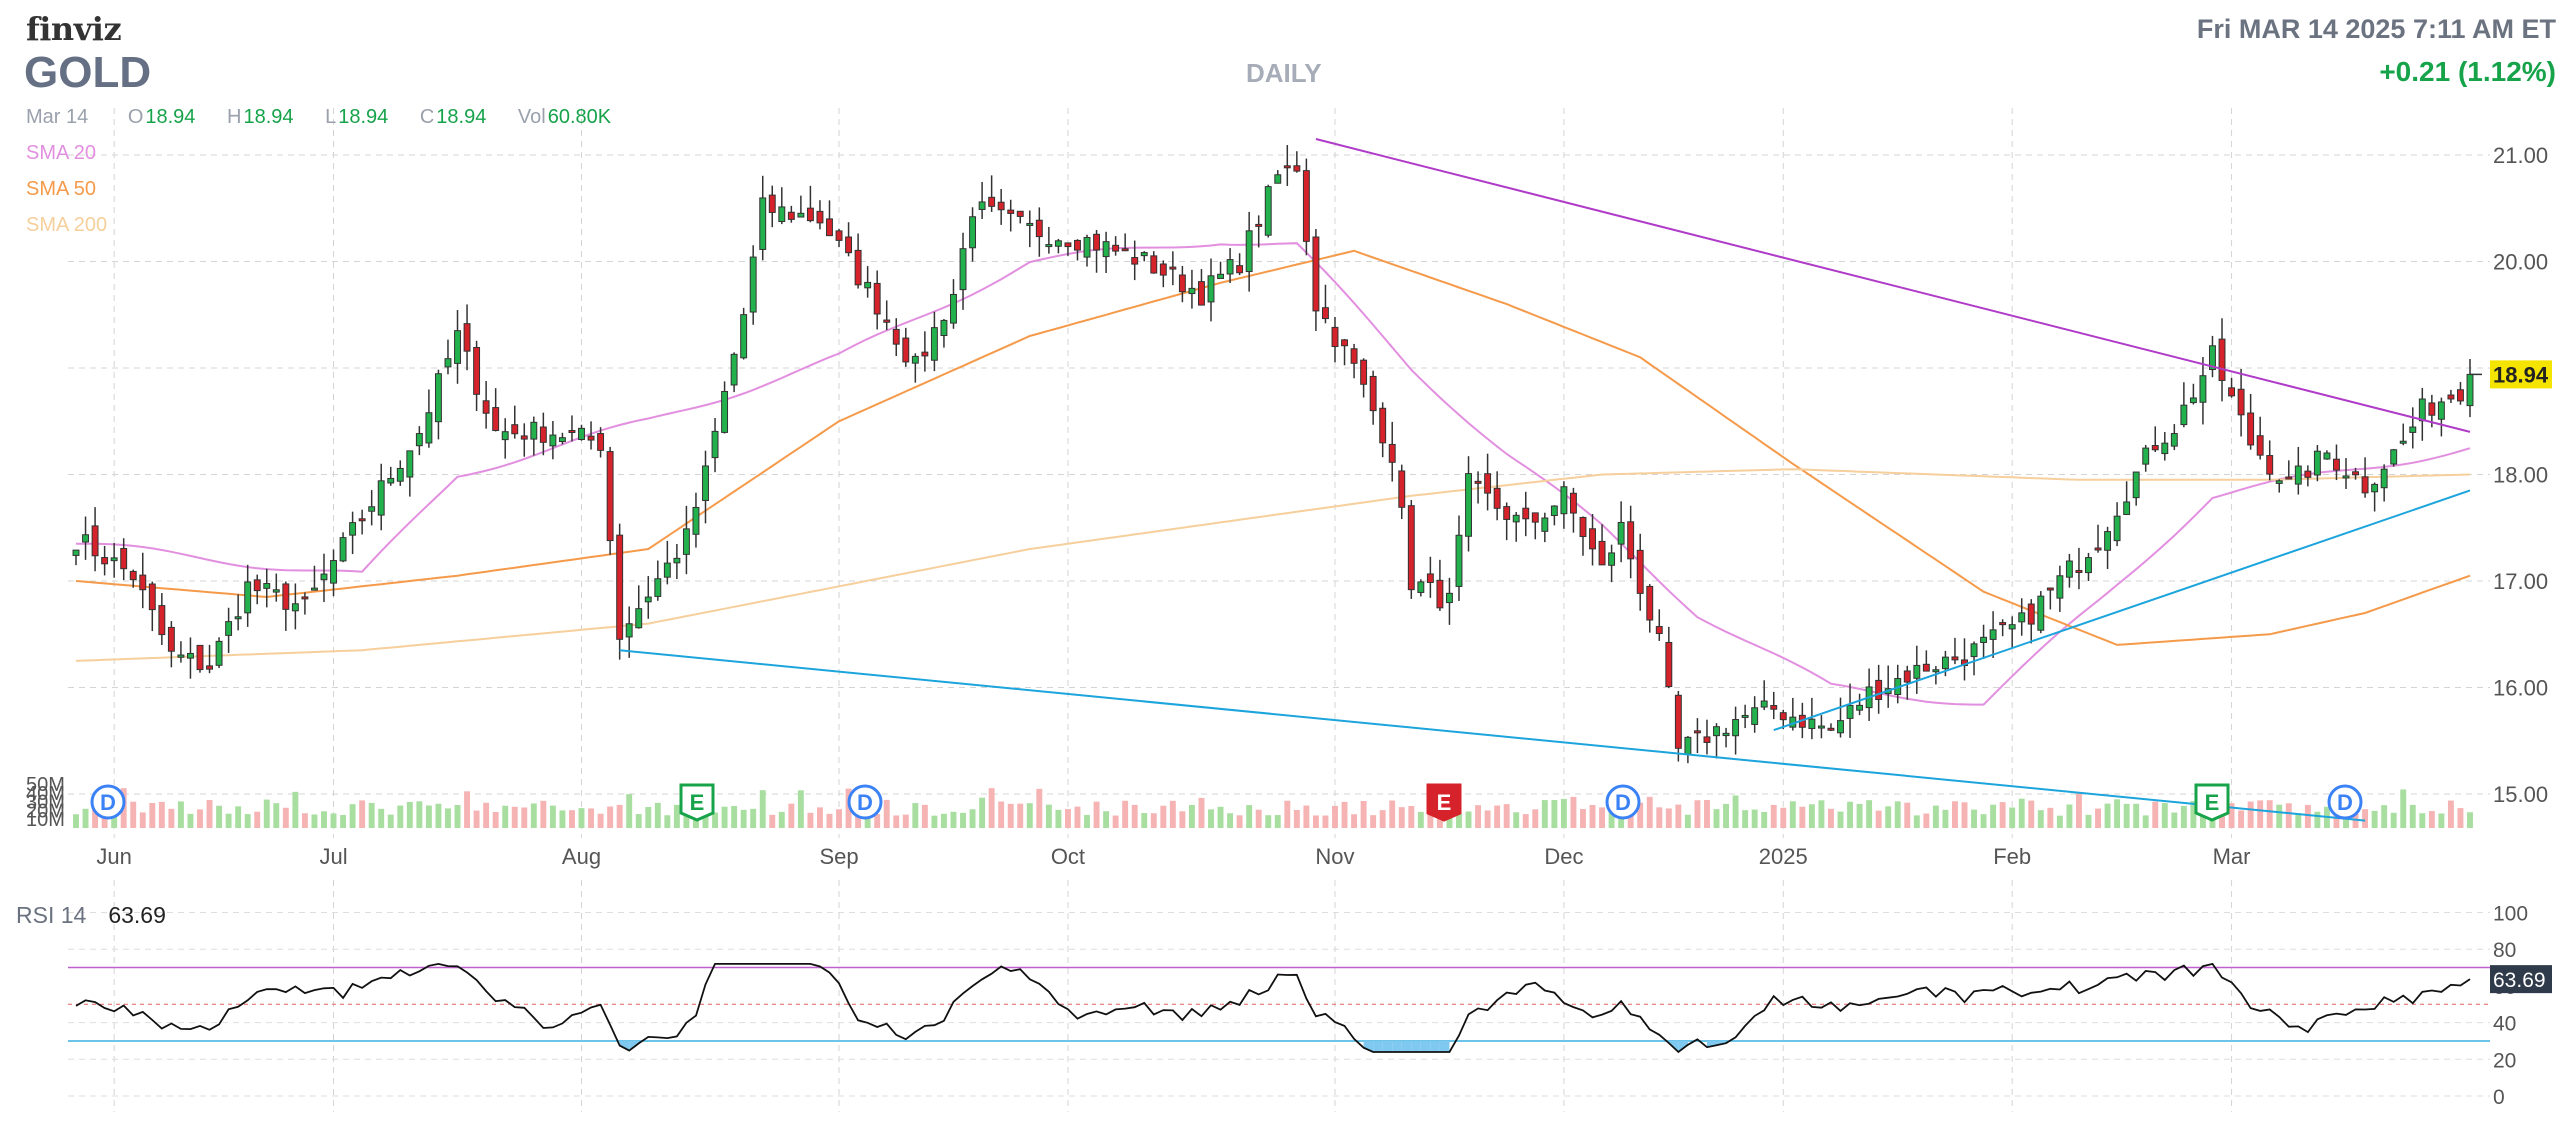  I want to click on rsi-tick-label: 40, so click(2504, 1024).